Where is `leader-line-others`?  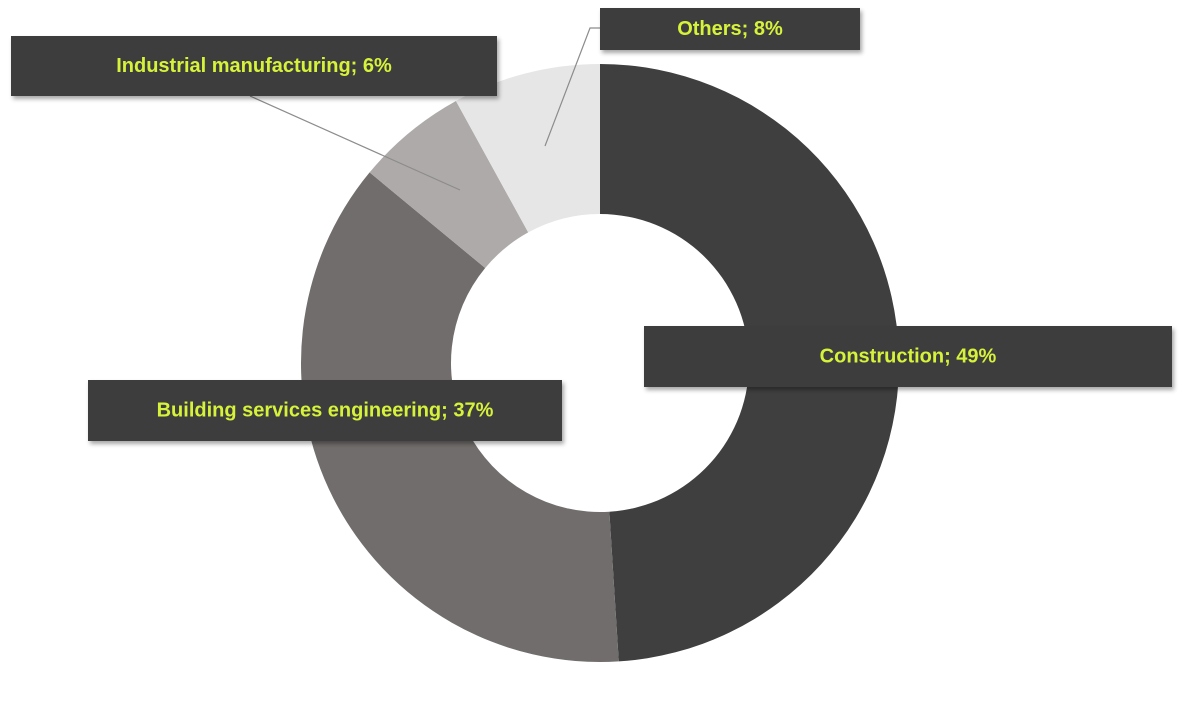
leader-line-others is located at coordinates (572, 87).